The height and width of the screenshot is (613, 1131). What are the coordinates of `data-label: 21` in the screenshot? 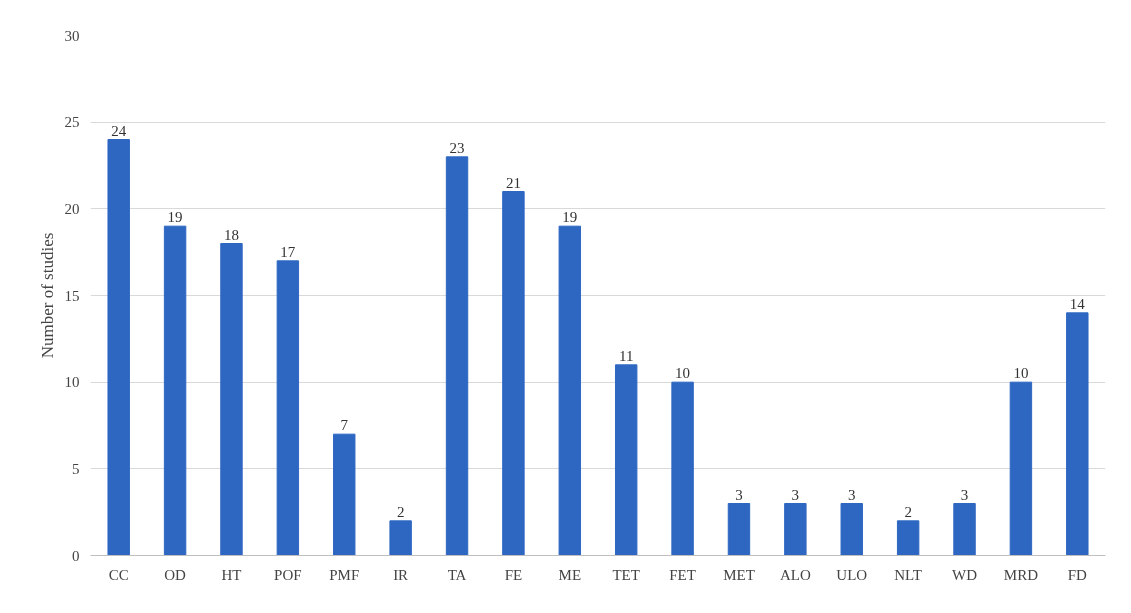 It's located at (513, 182).